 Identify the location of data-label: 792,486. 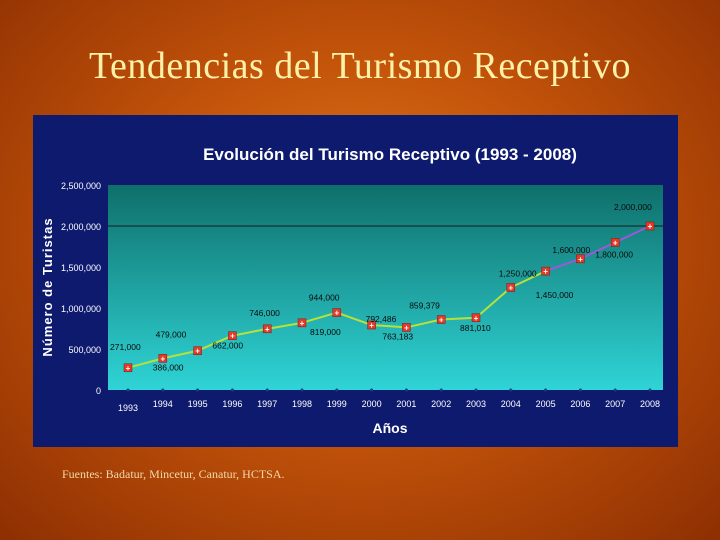
(381, 319).